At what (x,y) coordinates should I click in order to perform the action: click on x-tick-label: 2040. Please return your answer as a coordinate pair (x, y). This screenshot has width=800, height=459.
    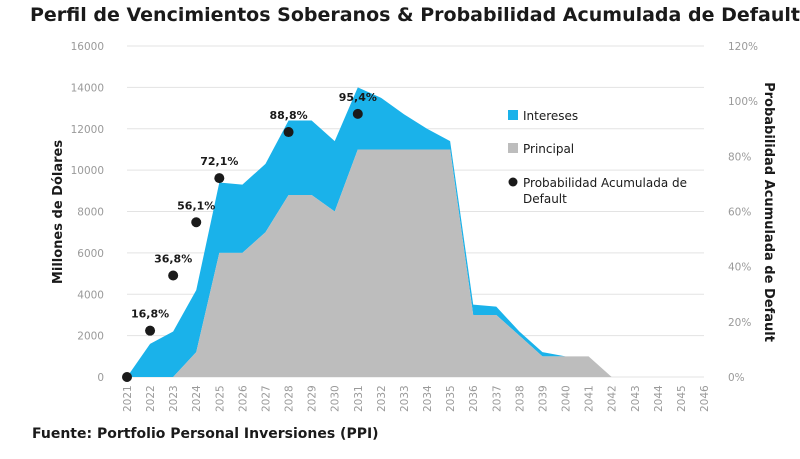
    Looking at the image, I should click on (567, 398).